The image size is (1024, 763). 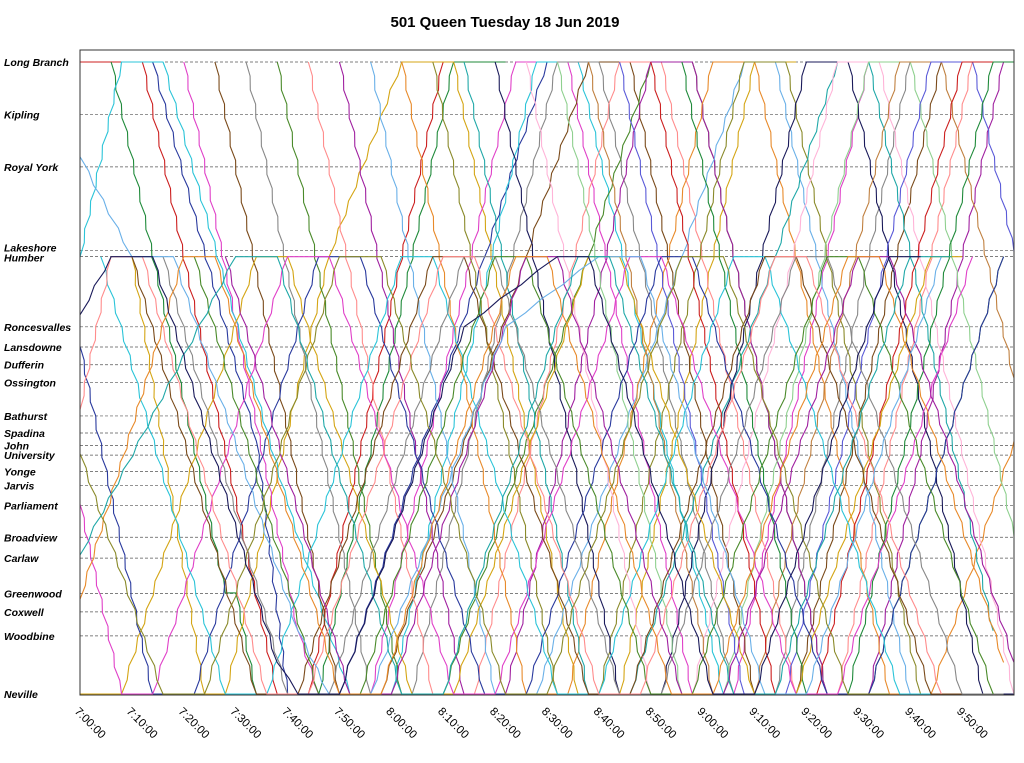 What do you see at coordinates (297, 724) in the screenshot?
I see `time-tick-4: 7:40:00` at bounding box center [297, 724].